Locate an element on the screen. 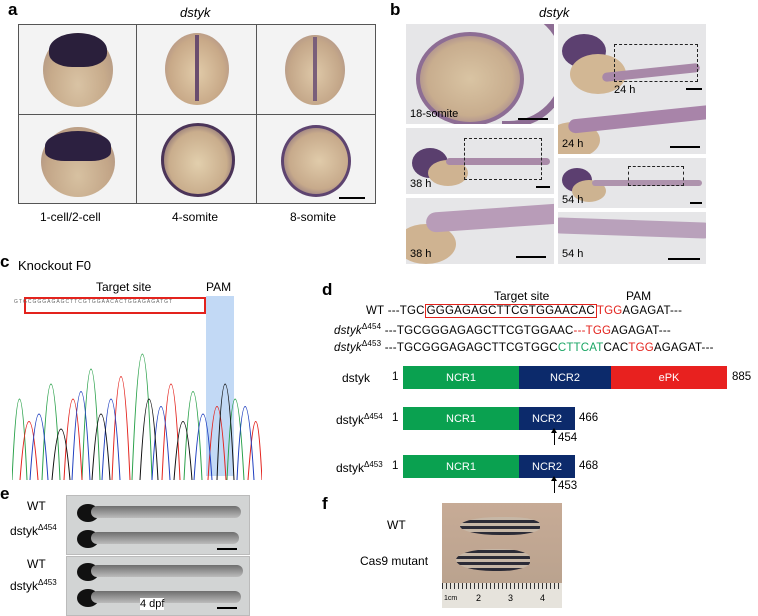 The height and width of the screenshot is (616, 758). embryo-1cell-bottom is located at coordinates (78, 162).